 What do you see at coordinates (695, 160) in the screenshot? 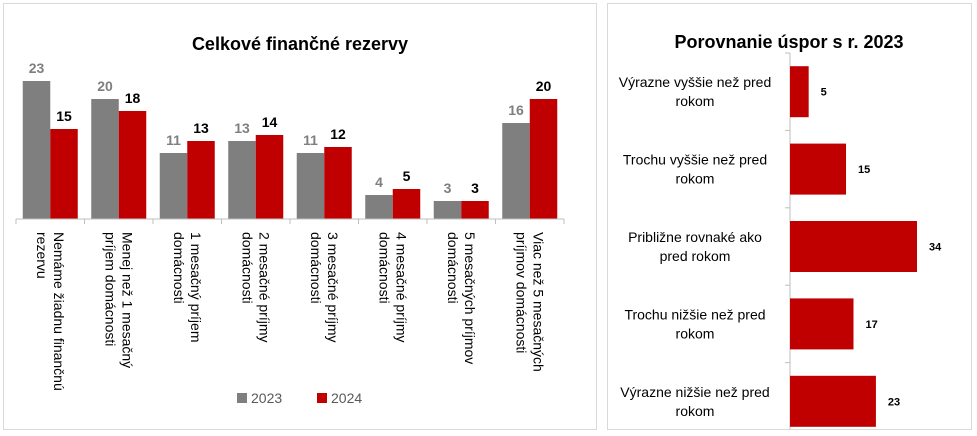
I see `category-label-1-line-0: Trochu vyššie než pred` at bounding box center [695, 160].